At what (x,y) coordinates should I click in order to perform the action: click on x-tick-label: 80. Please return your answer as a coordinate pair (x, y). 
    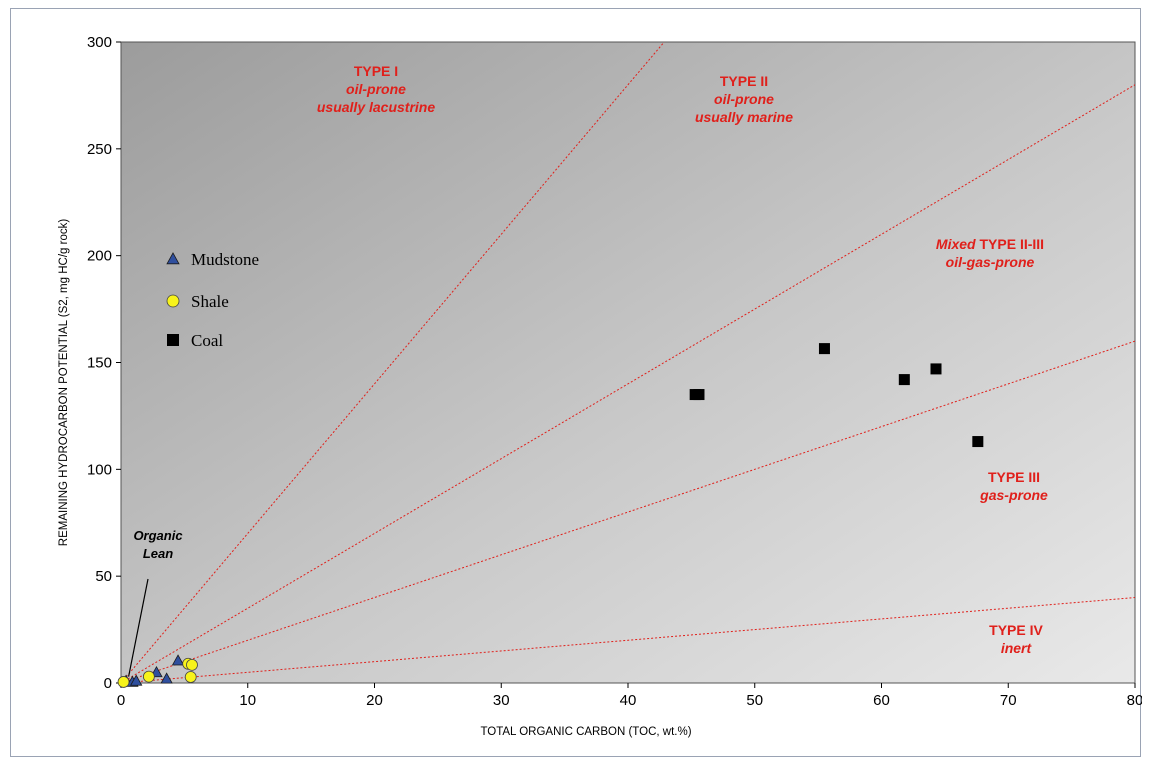
    Looking at the image, I should click on (1134, 700).